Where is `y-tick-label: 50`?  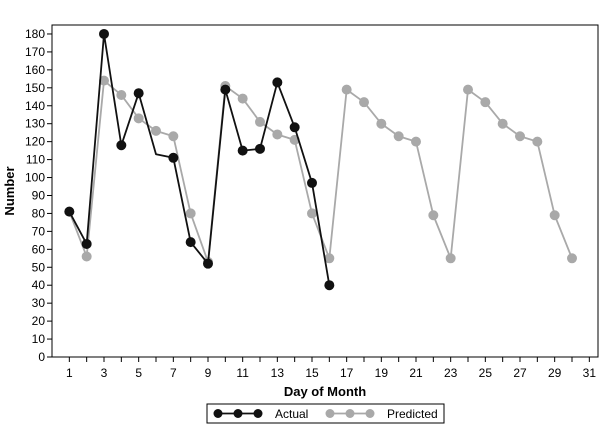 y-tick-label: 50 is located at coordinates (39, 267).